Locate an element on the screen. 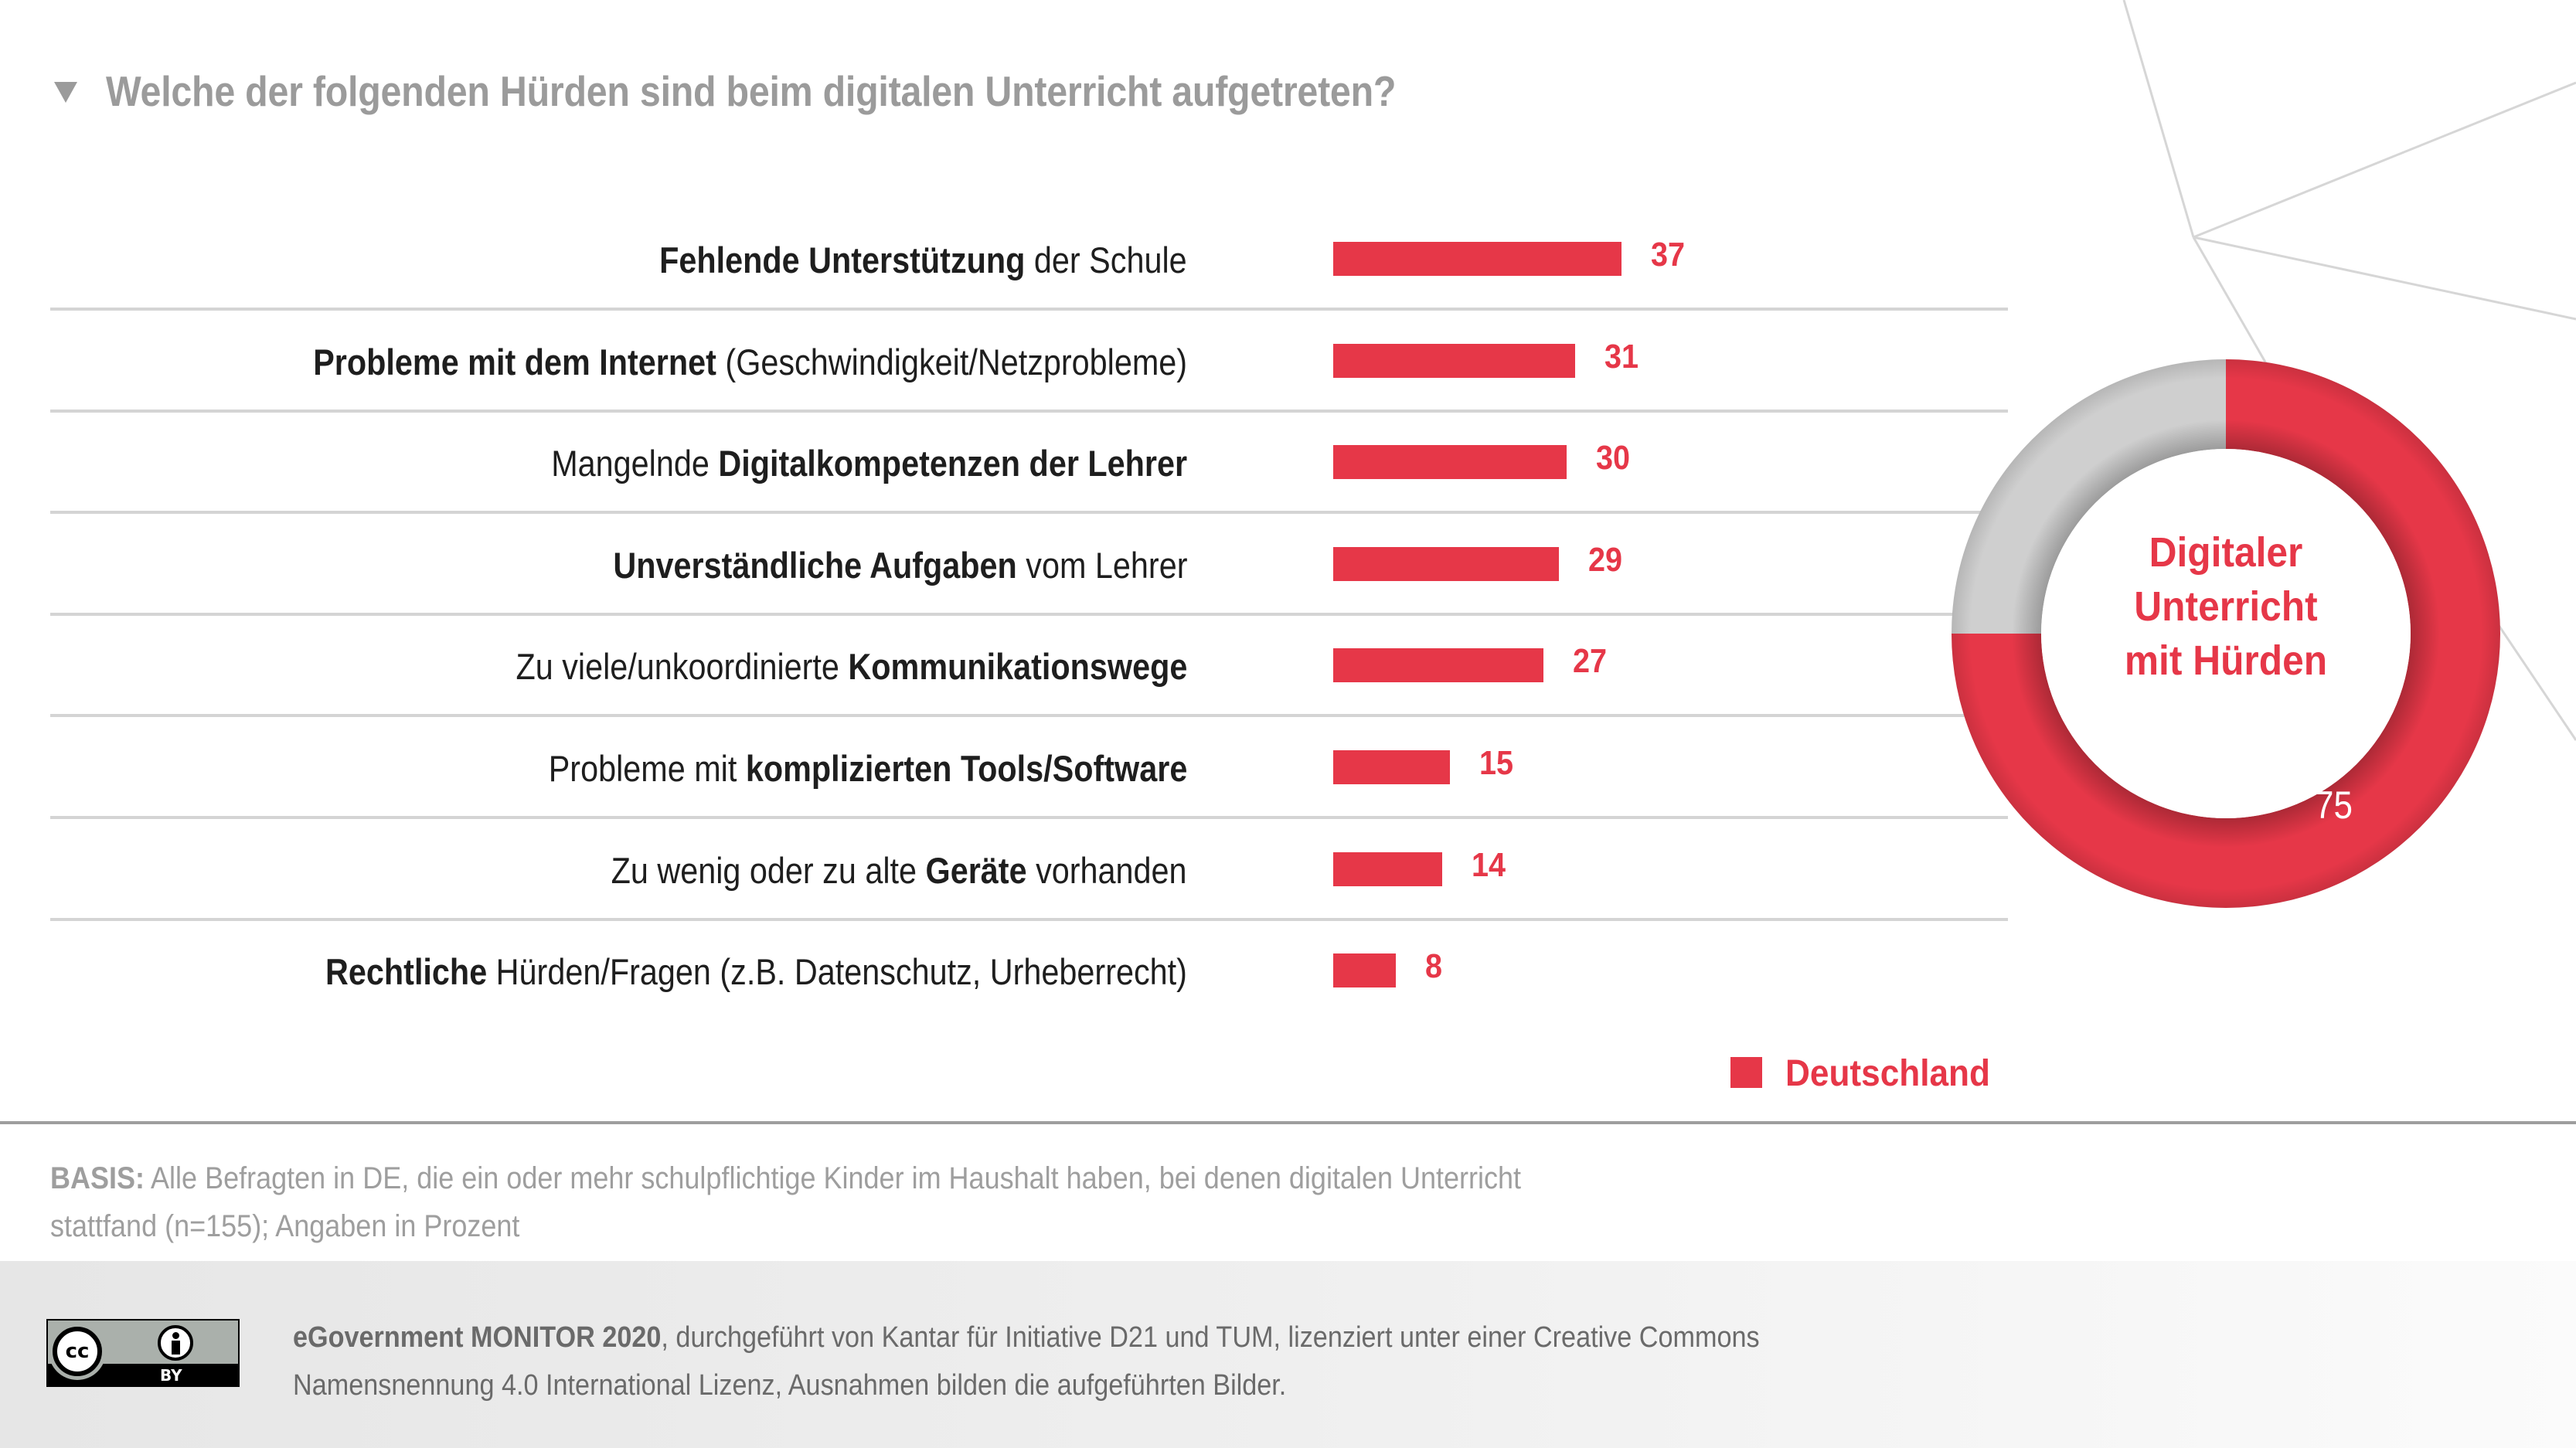 The image size is (2576, 1448). row-label-regular: vorhanden is located at coordinates (1107, 870).